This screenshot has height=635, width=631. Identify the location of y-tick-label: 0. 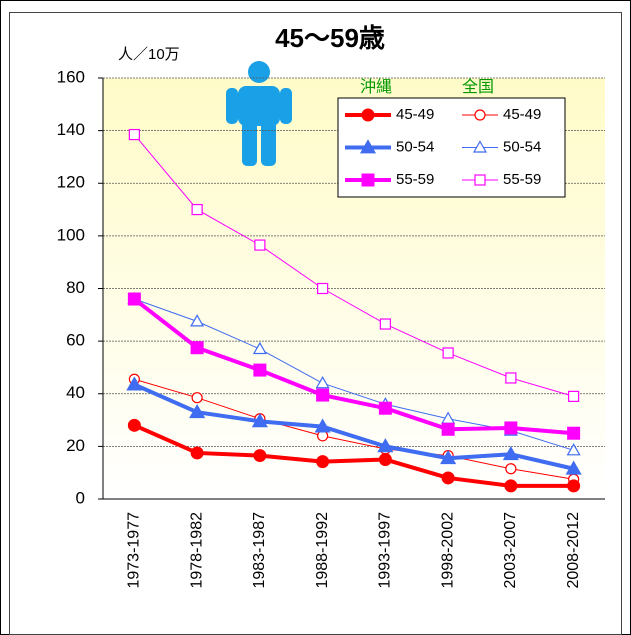
(80, 497).